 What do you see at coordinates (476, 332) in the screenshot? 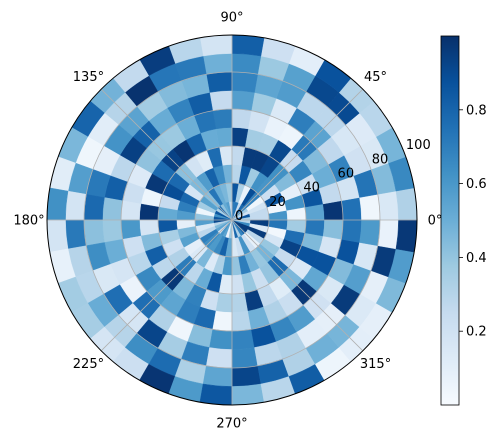
I see `colorbar-tick-label: 0.2` at bounding box center [476, 332].